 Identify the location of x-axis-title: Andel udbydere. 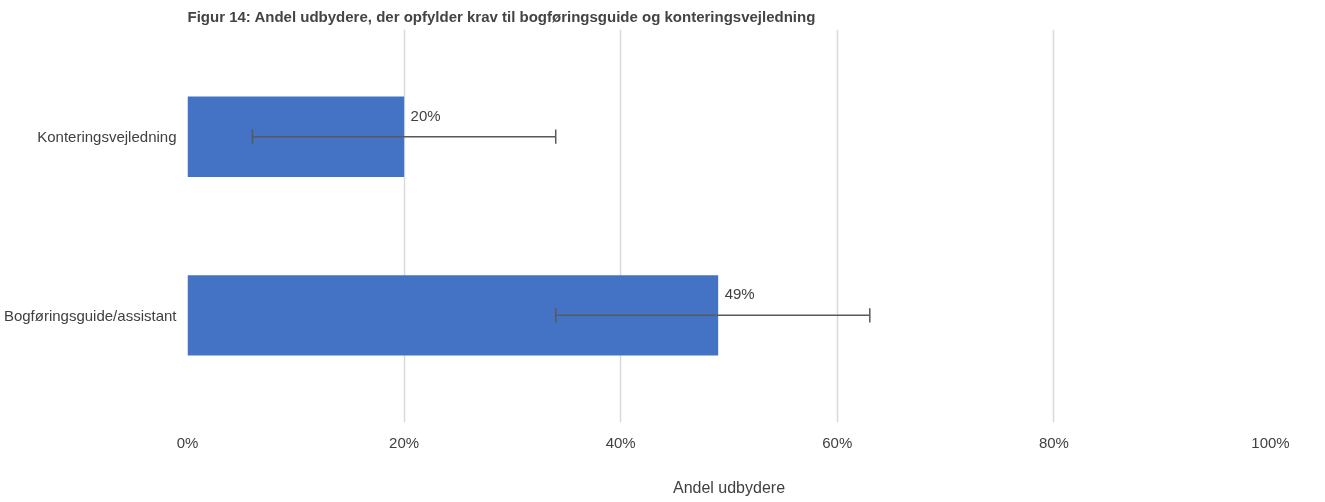
(729, 487).